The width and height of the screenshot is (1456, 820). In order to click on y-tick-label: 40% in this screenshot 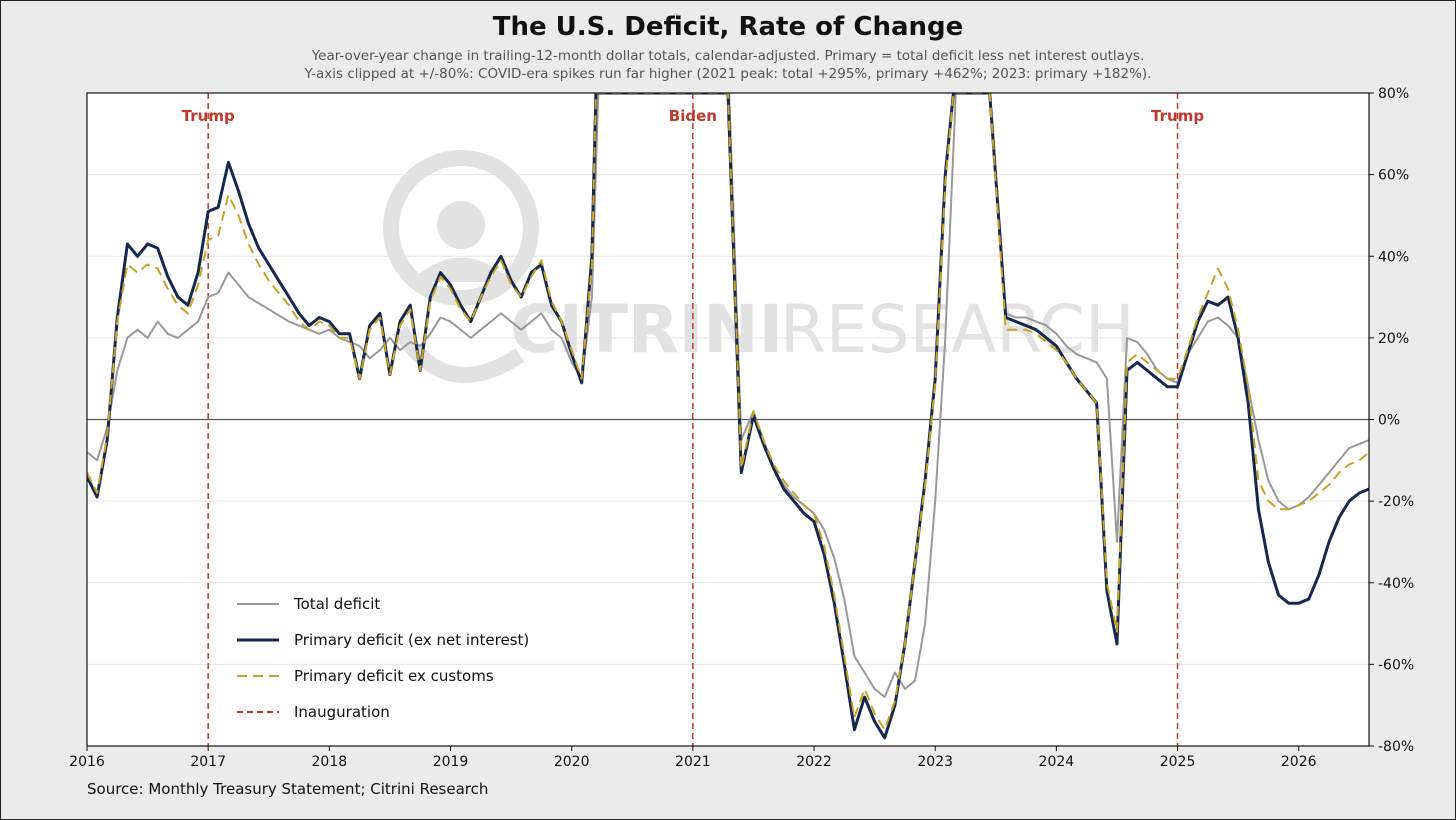, I will do `click(1393, 257)`.